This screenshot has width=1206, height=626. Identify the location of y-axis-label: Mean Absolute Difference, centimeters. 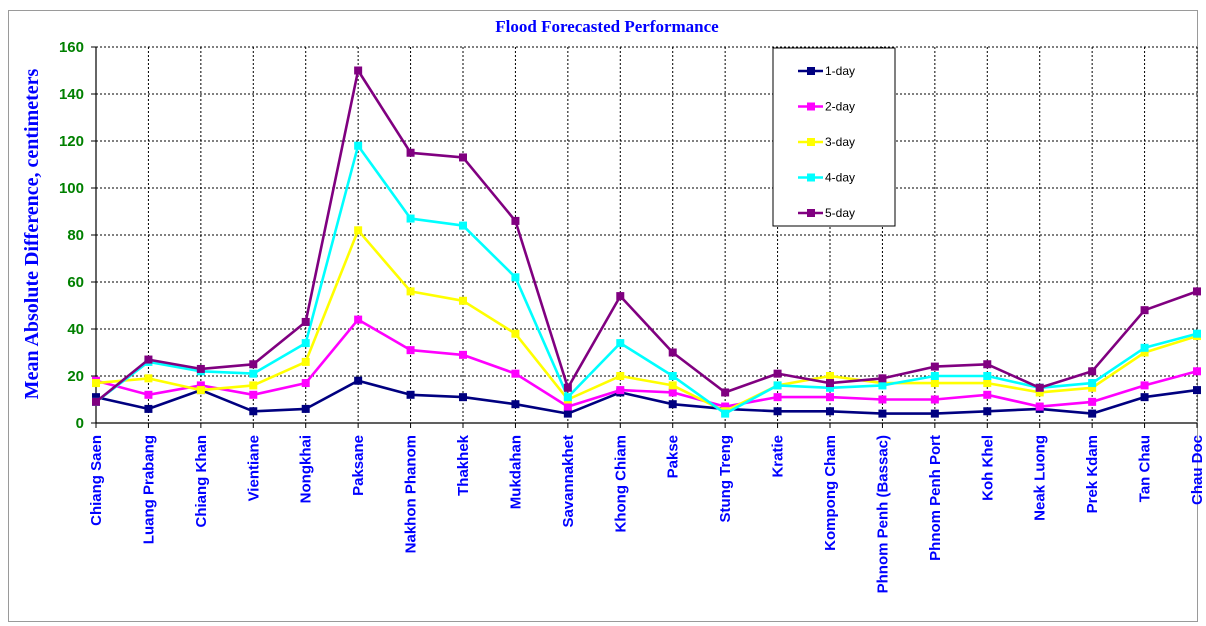
(32, 233).